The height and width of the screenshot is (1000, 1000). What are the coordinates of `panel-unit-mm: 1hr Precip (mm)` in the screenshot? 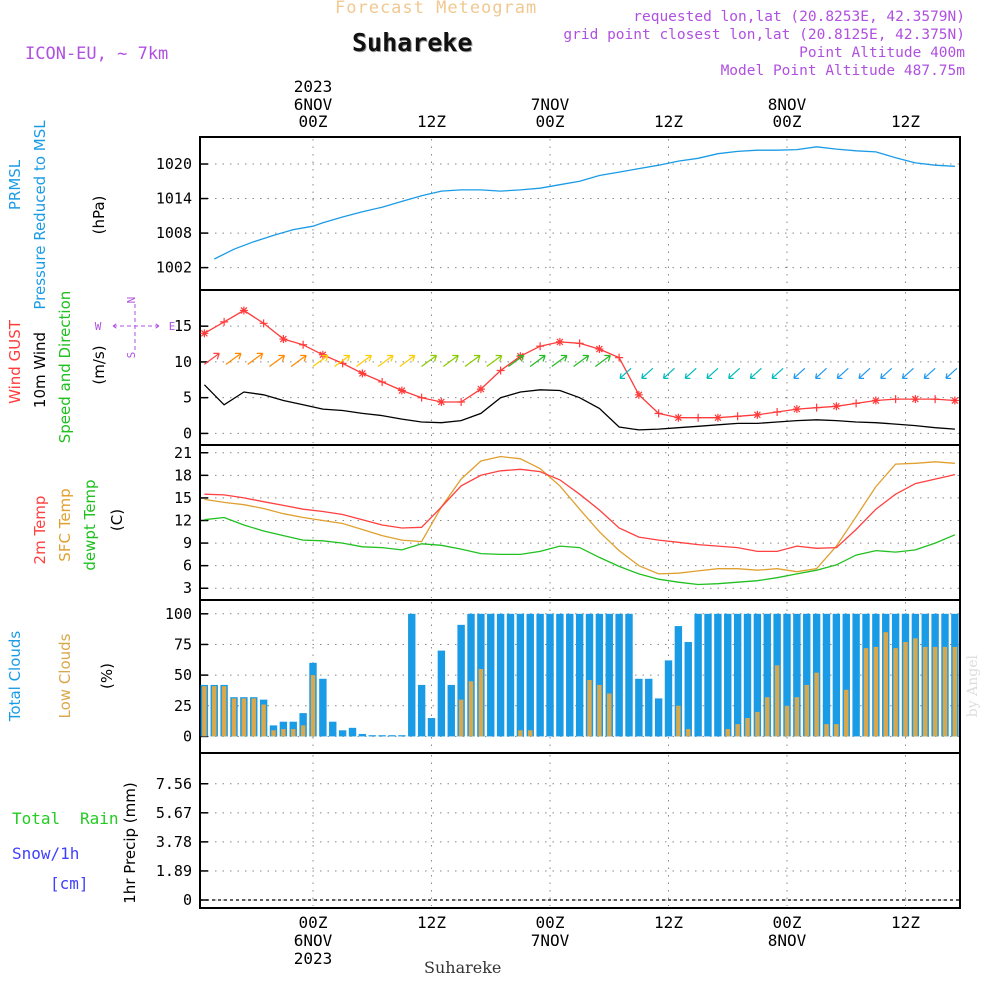 It's located at (130, 842).